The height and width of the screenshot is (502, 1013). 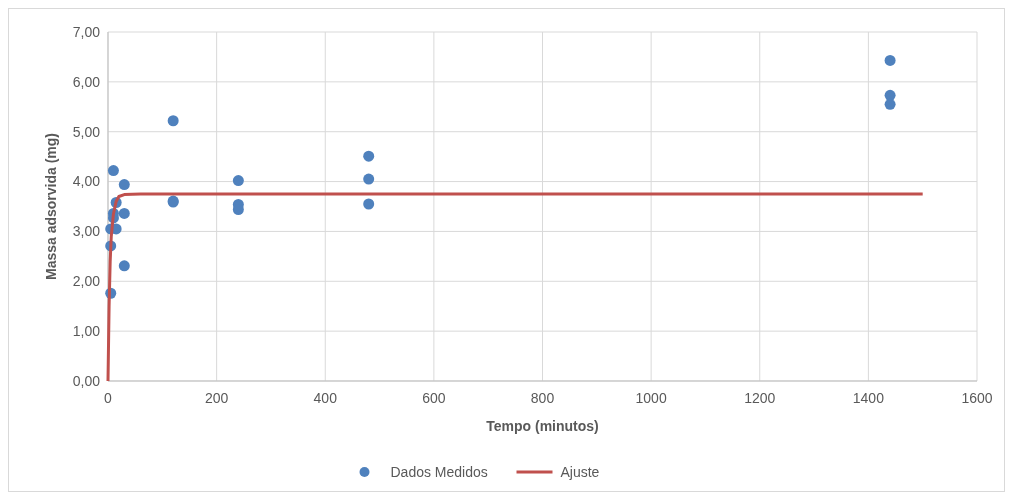 What do you see at coordinates (439, 471) in the screenshot?
I see `legend-label: Dados Medidos` at bounding box center [439, 471].